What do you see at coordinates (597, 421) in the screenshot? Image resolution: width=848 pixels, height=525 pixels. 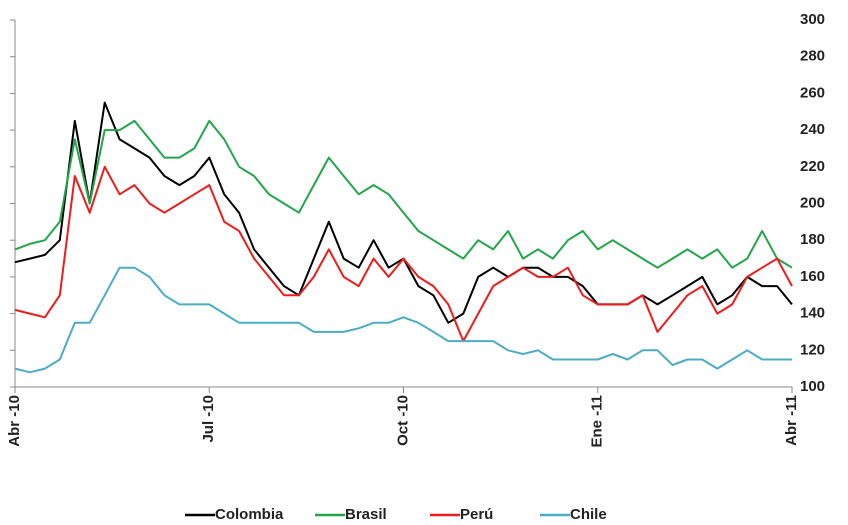 I see `x-tick-label: Ene -11` at bounding box center [597, 421].